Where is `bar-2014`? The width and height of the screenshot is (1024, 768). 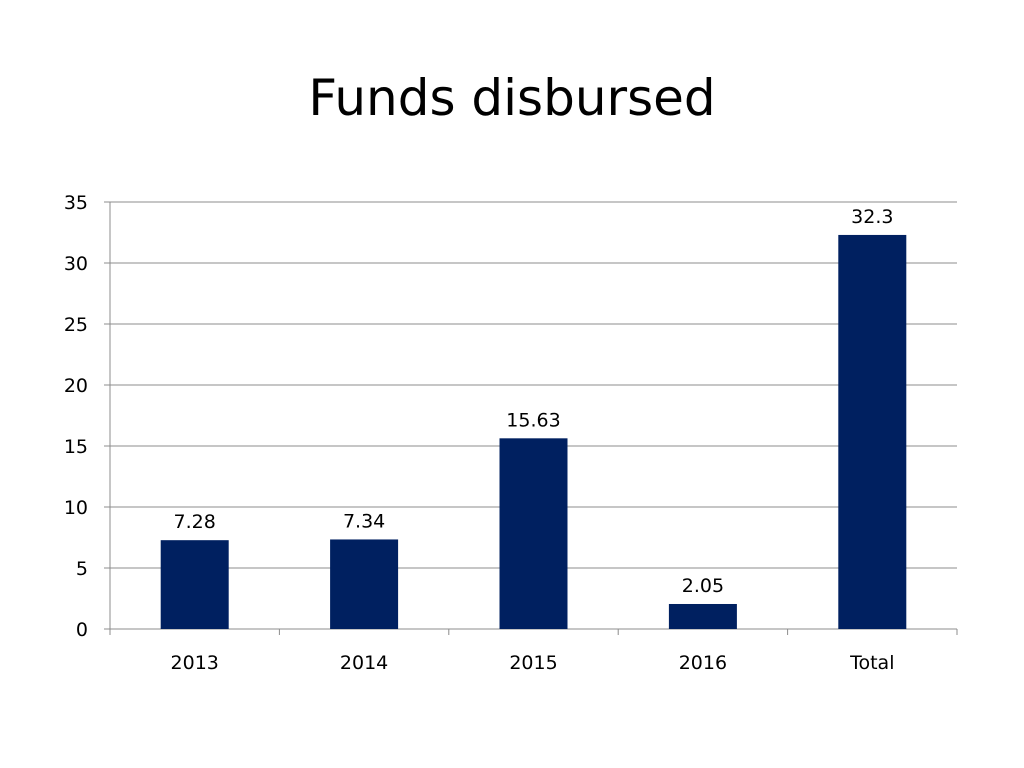
bar-2014 is located at coordinates (364, 584).